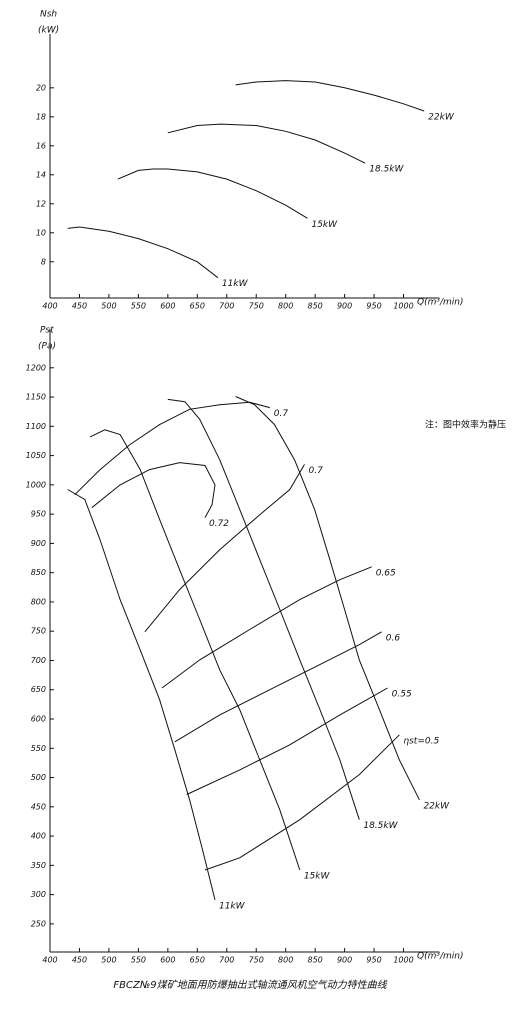 The width and height of the screenshot is (532, 1014). I want to click on y-tick-label: 18, so click(41, 116).